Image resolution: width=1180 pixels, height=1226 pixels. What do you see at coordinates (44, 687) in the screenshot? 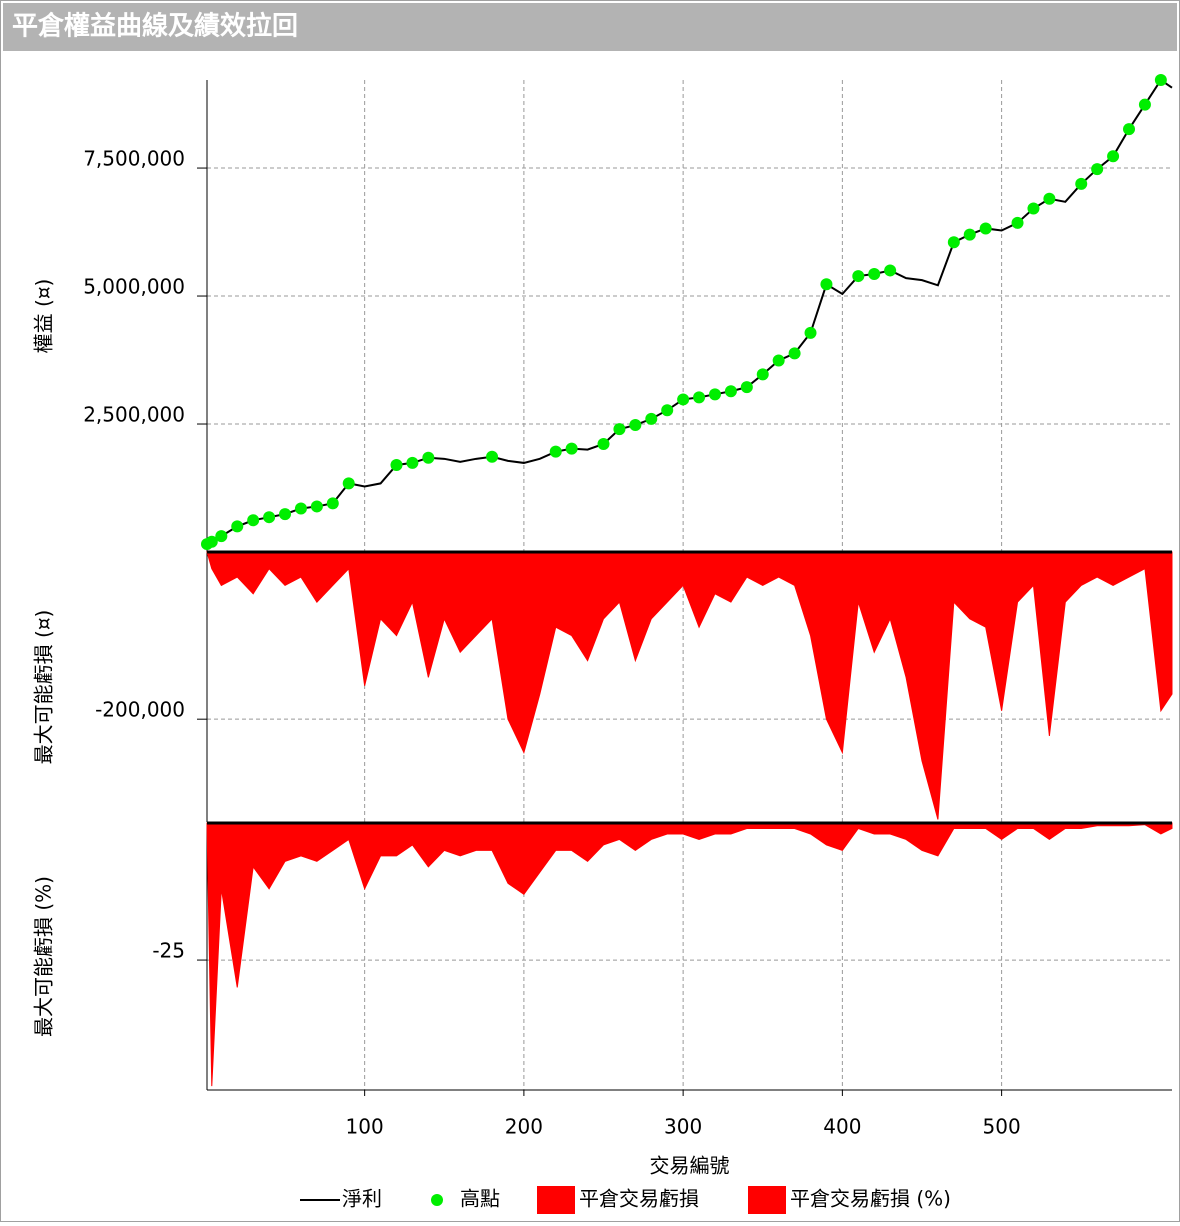
I see `y-axis-label: 最大可能虧損 (¤)` at bounding box center [44, 687].